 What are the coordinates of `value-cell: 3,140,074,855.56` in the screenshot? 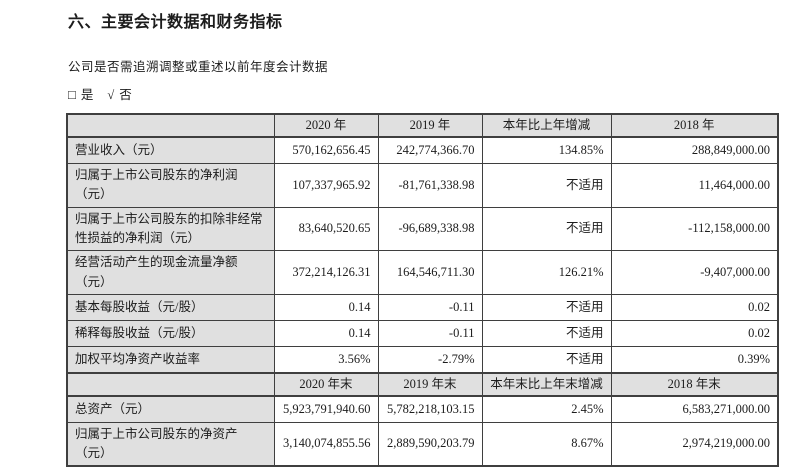 It's located at (326, 444).